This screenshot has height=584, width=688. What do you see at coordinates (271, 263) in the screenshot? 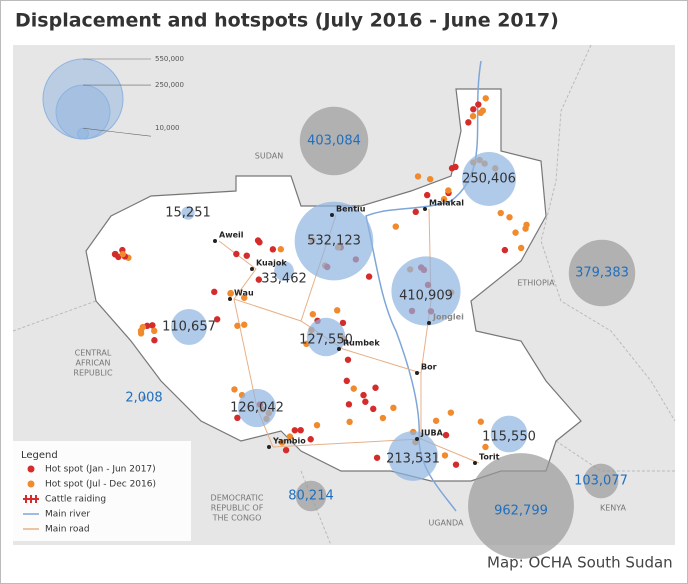
I see `town-label: Kuajok` at bounding box center [271, 263].